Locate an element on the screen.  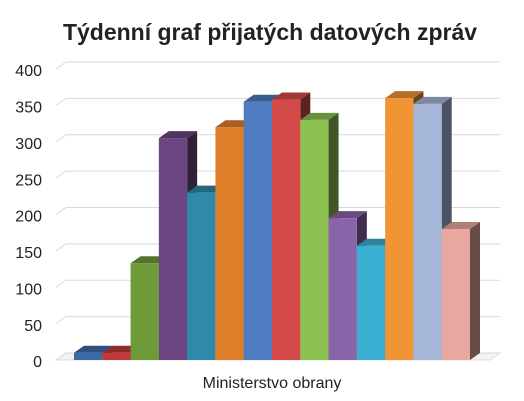
y-tick-label: 0 is located at coordinates (37, 362).